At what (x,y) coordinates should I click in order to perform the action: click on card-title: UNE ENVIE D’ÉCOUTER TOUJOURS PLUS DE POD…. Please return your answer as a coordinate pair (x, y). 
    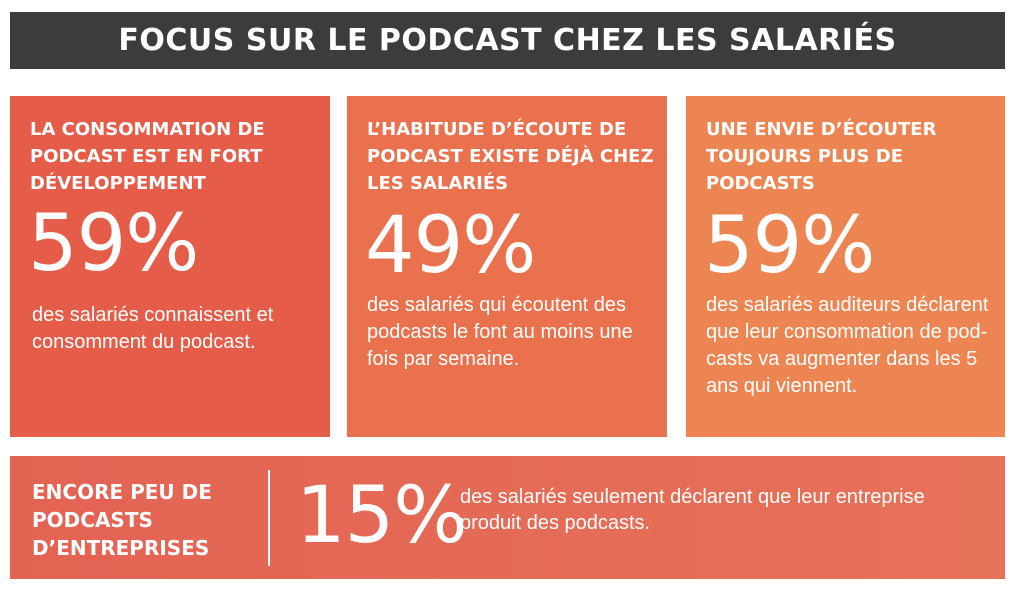
    Looking at the image, I should click on (821, 156).